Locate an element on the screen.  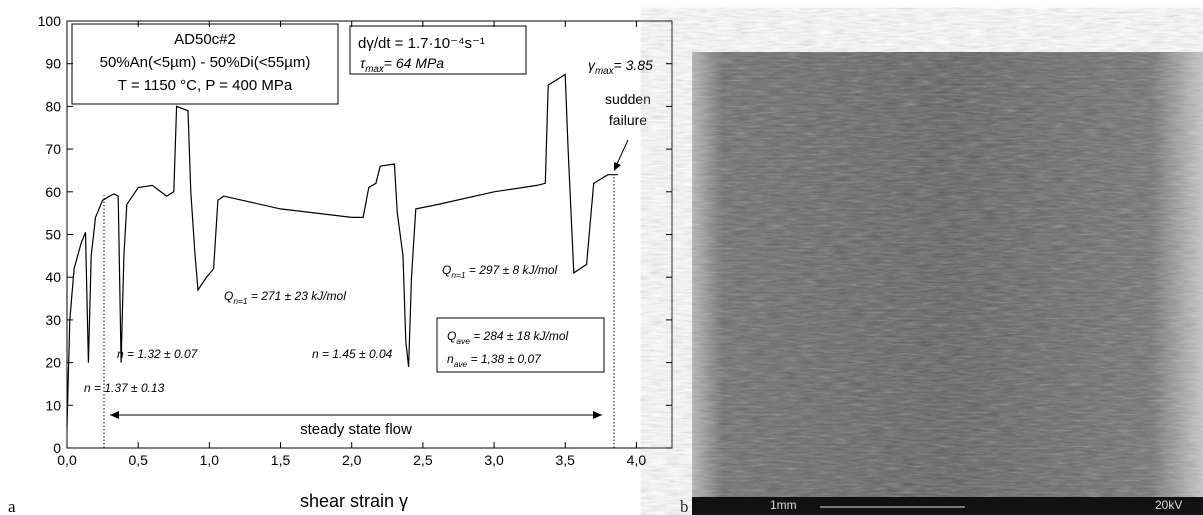
rate: dγ/dt = 1.7·10⁻⁴s⁻¹ is located at coordinates (421, 43).